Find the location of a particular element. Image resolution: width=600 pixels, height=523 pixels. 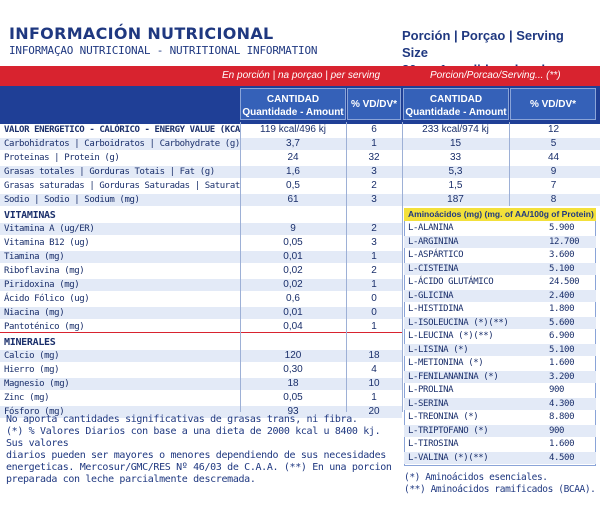

section-divider is located at coordinates (201, 332).